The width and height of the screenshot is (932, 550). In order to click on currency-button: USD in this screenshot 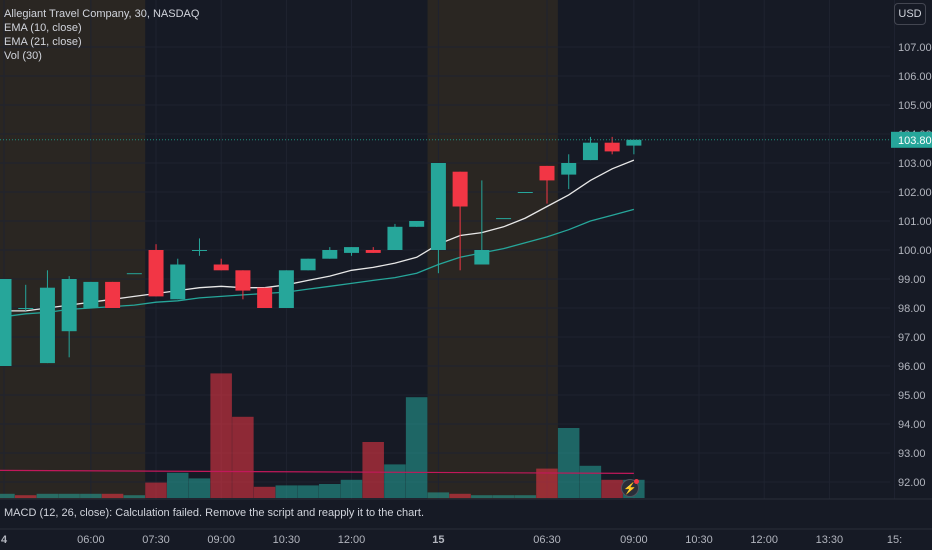, I will do `click(910, 14)`.